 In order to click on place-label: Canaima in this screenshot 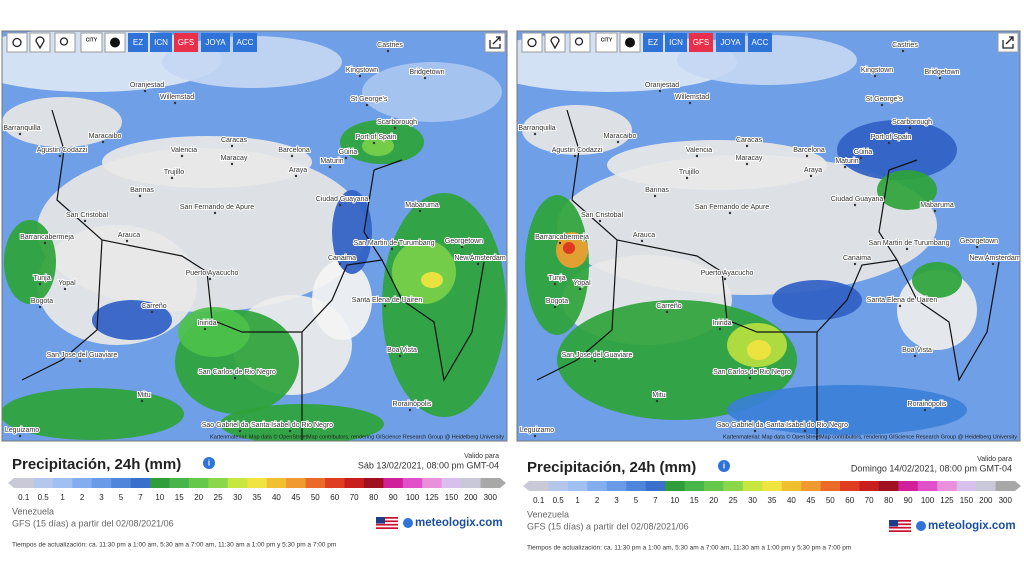, I will do `click(342, 258)`.